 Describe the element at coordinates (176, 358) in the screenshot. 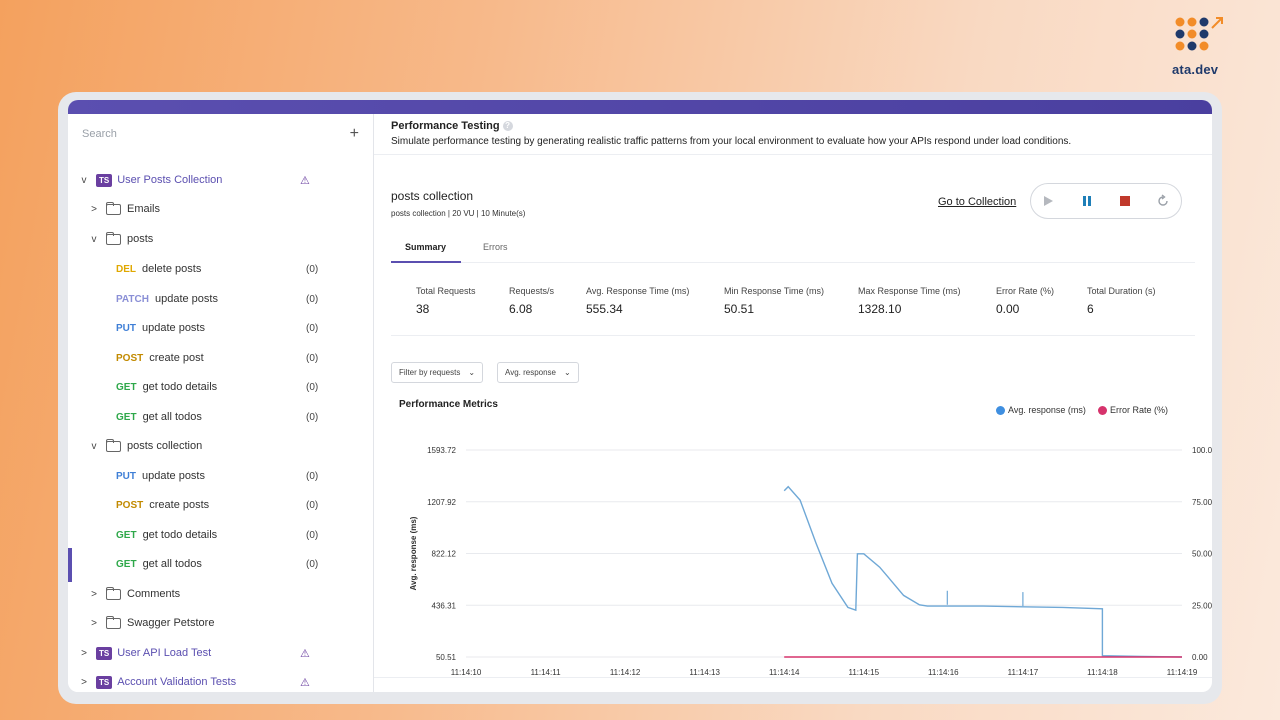

I see `request-label: create post` at that location.